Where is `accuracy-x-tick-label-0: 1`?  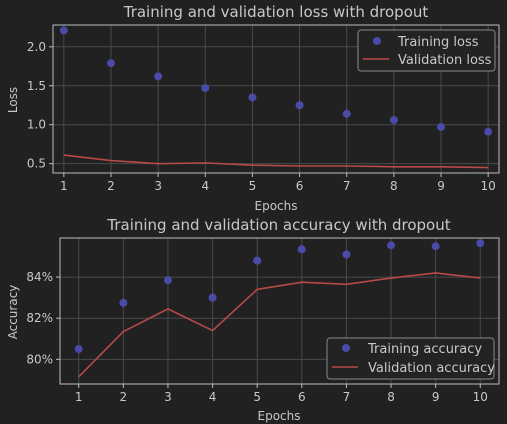 accuracy-x-tick-label-0: 1 is located at coordinates (79, 397).